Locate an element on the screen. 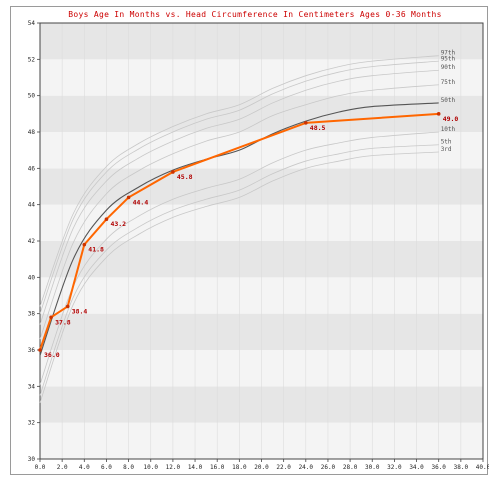 This screenshot has height=481, width=498. x-tick-label: 4.0 is located at coordinates (84, 467).